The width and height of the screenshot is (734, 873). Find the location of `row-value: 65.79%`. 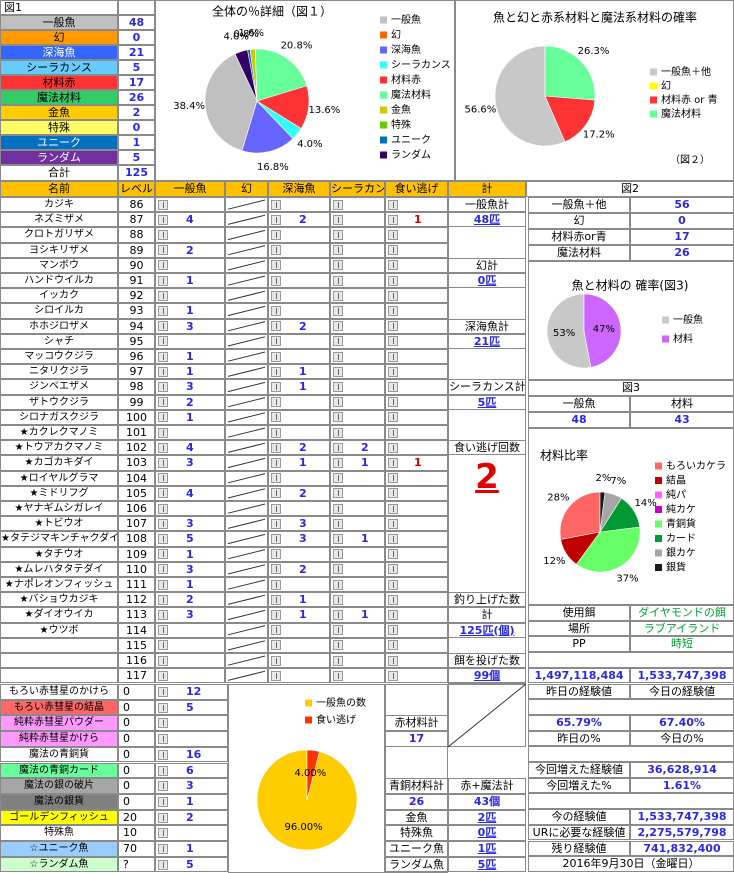

row-value: 65.79% is located at coordinates (579, 722).